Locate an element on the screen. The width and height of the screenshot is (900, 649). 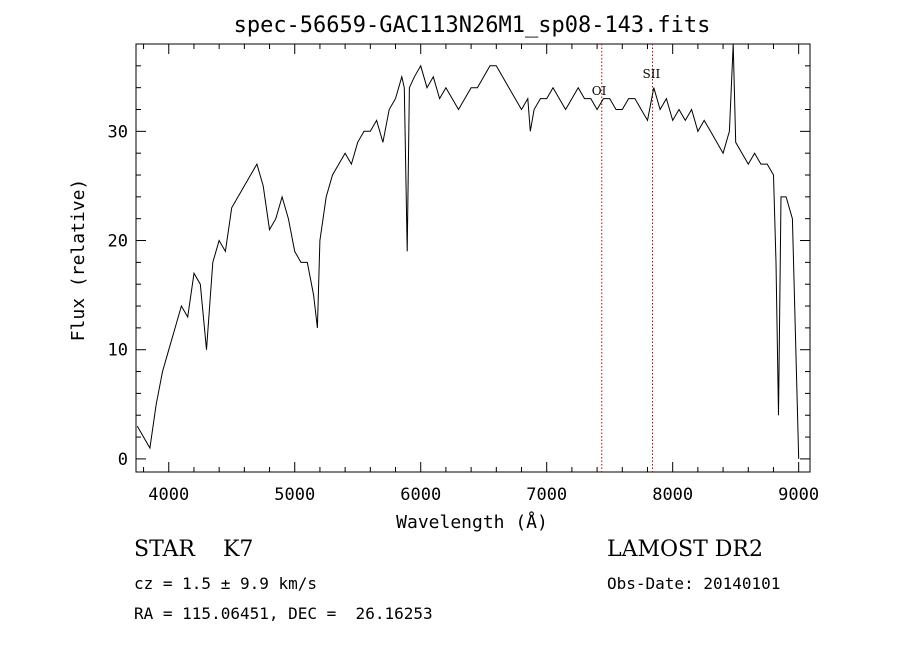
x-tick-label: 7000 is located at coordinates (546, 495).